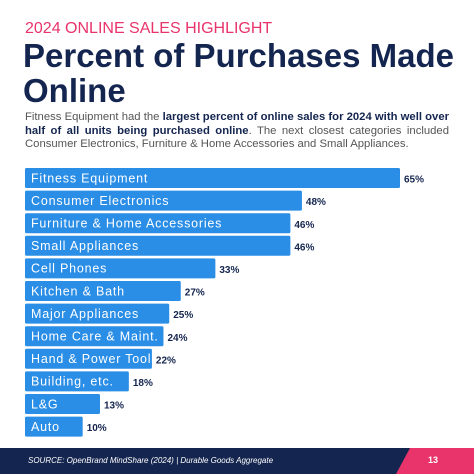 The height and width of the screenshot is (474, 474). What do you see at coordinates (72, 382) in the screenshot?
I see `bar-label: Building, etc.` at bounding box center [72, 382].